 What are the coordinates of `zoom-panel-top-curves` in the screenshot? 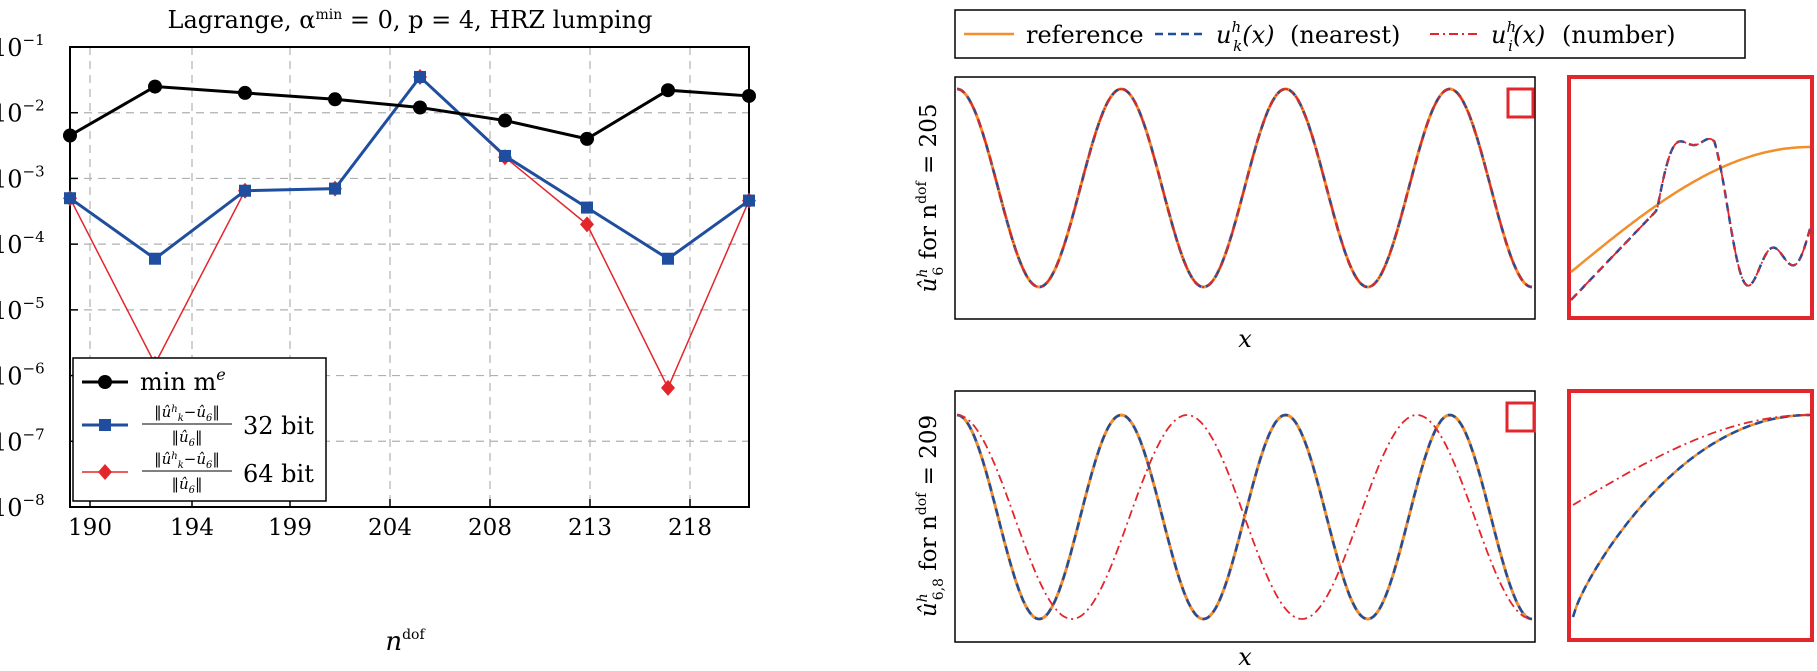 It's located at (1691, 219).